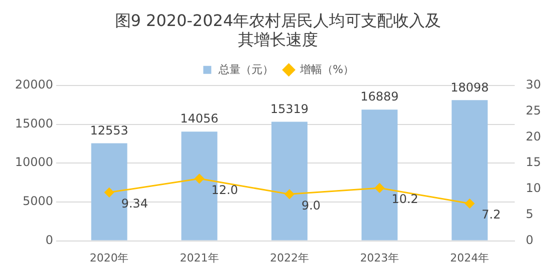 The height and width of the screenshot is (278, 556). I want to click on x-tick-label: 2024年, so click(470, 257).